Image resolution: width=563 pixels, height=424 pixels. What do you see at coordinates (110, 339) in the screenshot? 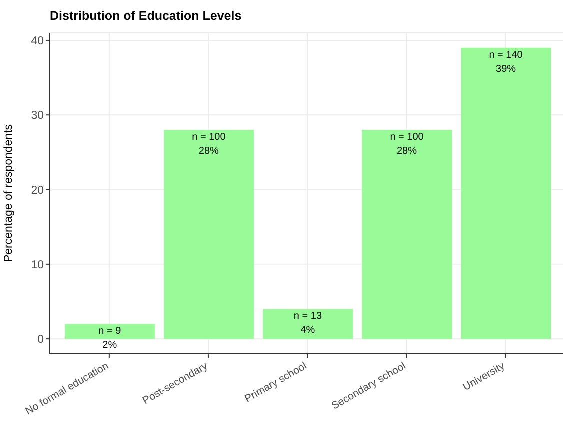
I see `data-label: n = 9 2%` at bounding box center [110, 339].